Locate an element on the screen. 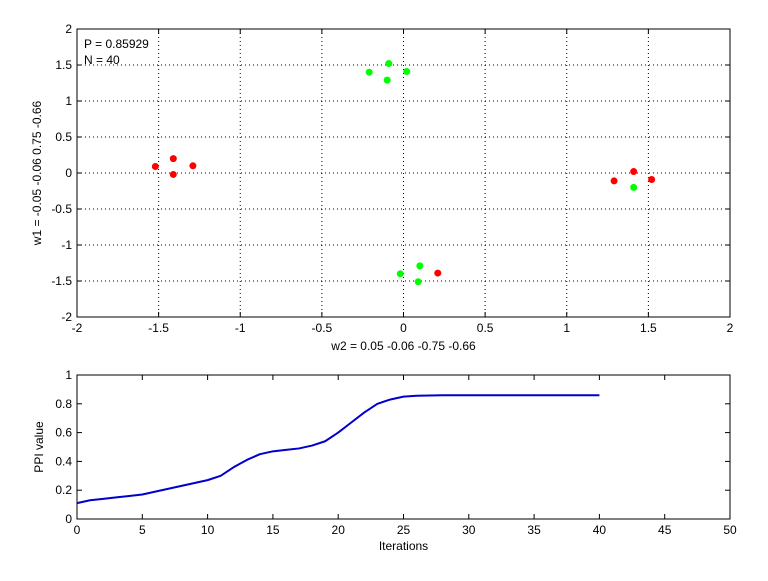  y-tick-label: 0.6 is located at coordinates (63, 433).